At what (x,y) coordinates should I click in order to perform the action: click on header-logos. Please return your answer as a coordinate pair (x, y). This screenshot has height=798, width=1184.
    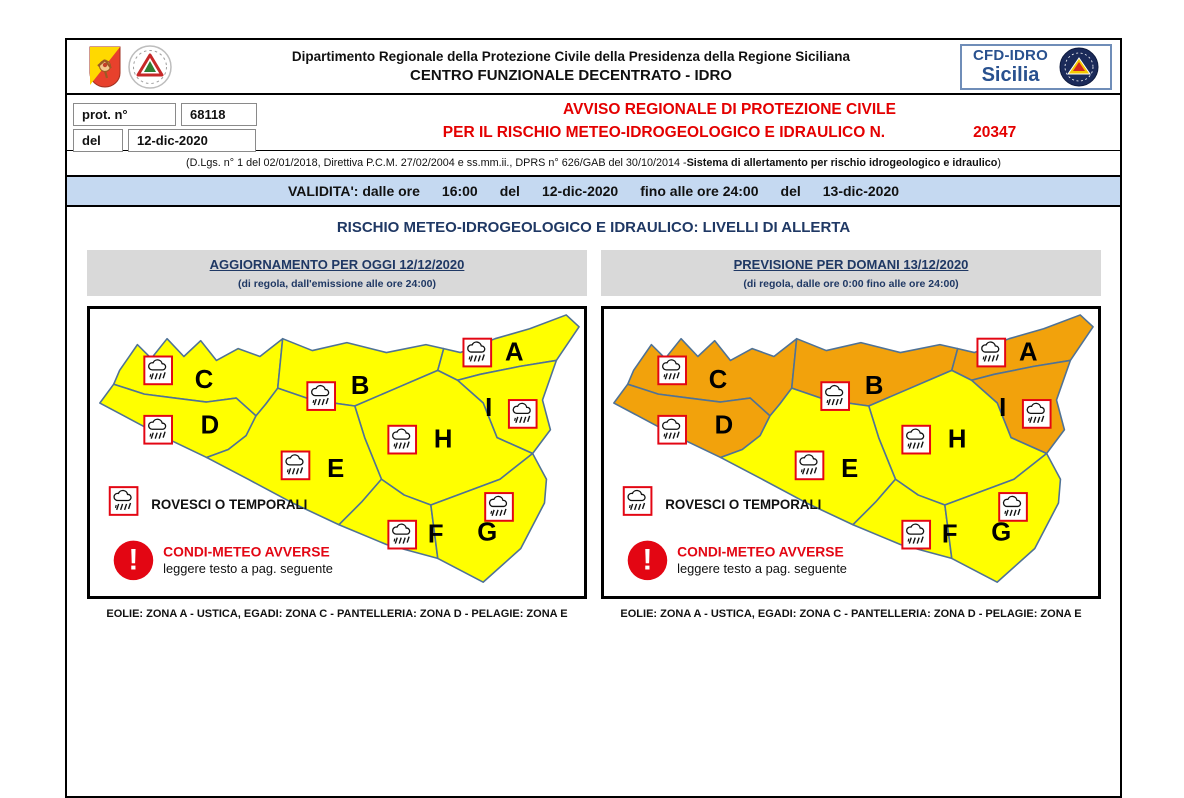
    Looking at the image, I should click on (130, 66).